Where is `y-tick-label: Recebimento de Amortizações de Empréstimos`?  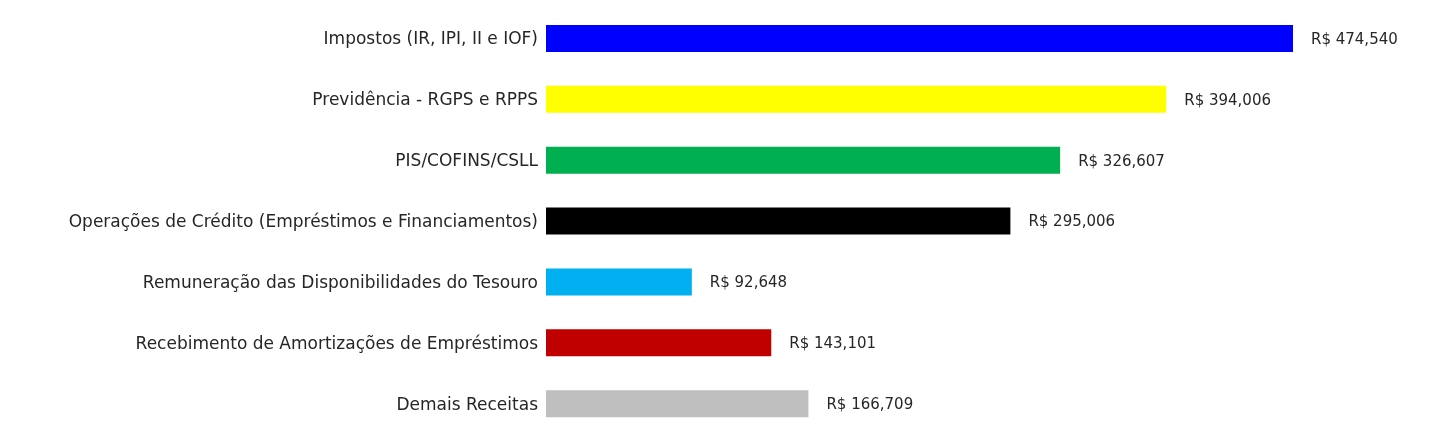 y-tick-label: Recebimento de Amortizações de Empréstimos is located at coordinates (337, 342).